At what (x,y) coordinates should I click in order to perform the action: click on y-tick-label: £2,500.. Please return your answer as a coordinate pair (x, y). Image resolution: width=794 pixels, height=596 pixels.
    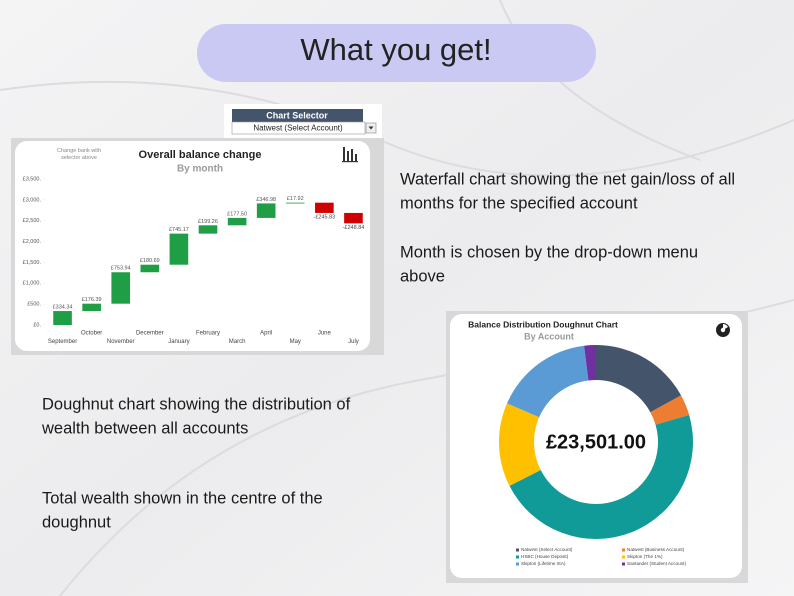
    Looking at the image, I should click on (32, 221).